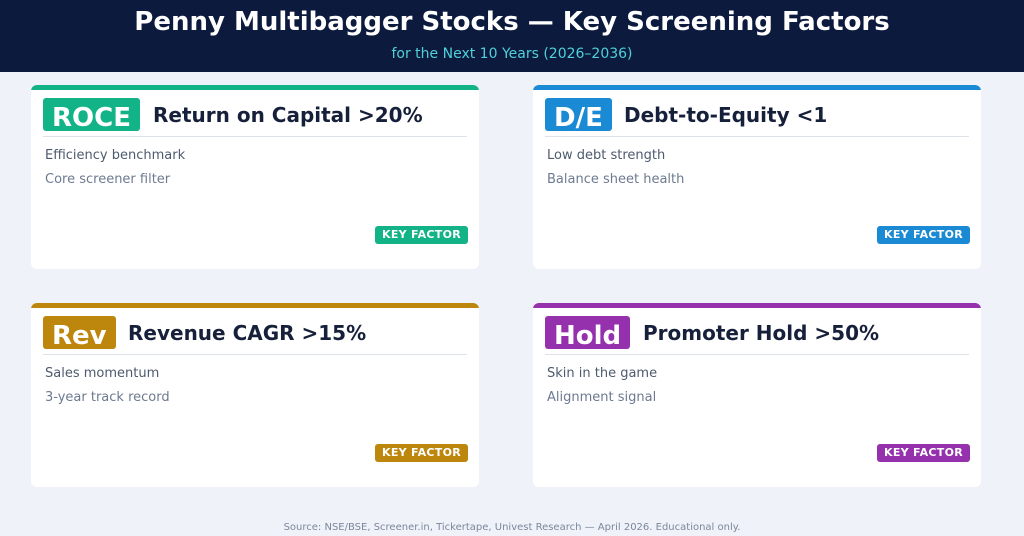 This screenshot has width=1024, height=536. I want to click on factor-title: Promoter Hold >50%, so click(761, 333).